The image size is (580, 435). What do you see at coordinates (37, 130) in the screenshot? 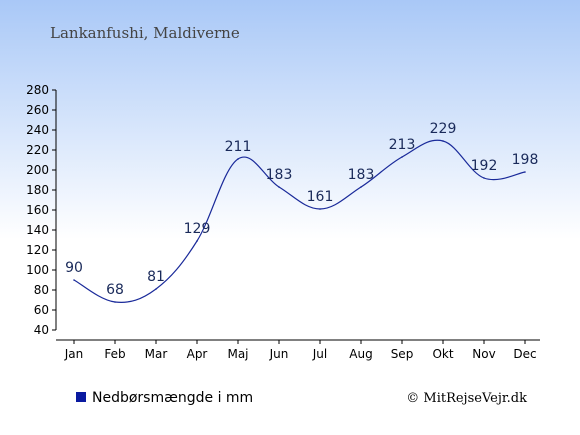
I see `y-tick-label: 240` at bounding box center [37, 130].